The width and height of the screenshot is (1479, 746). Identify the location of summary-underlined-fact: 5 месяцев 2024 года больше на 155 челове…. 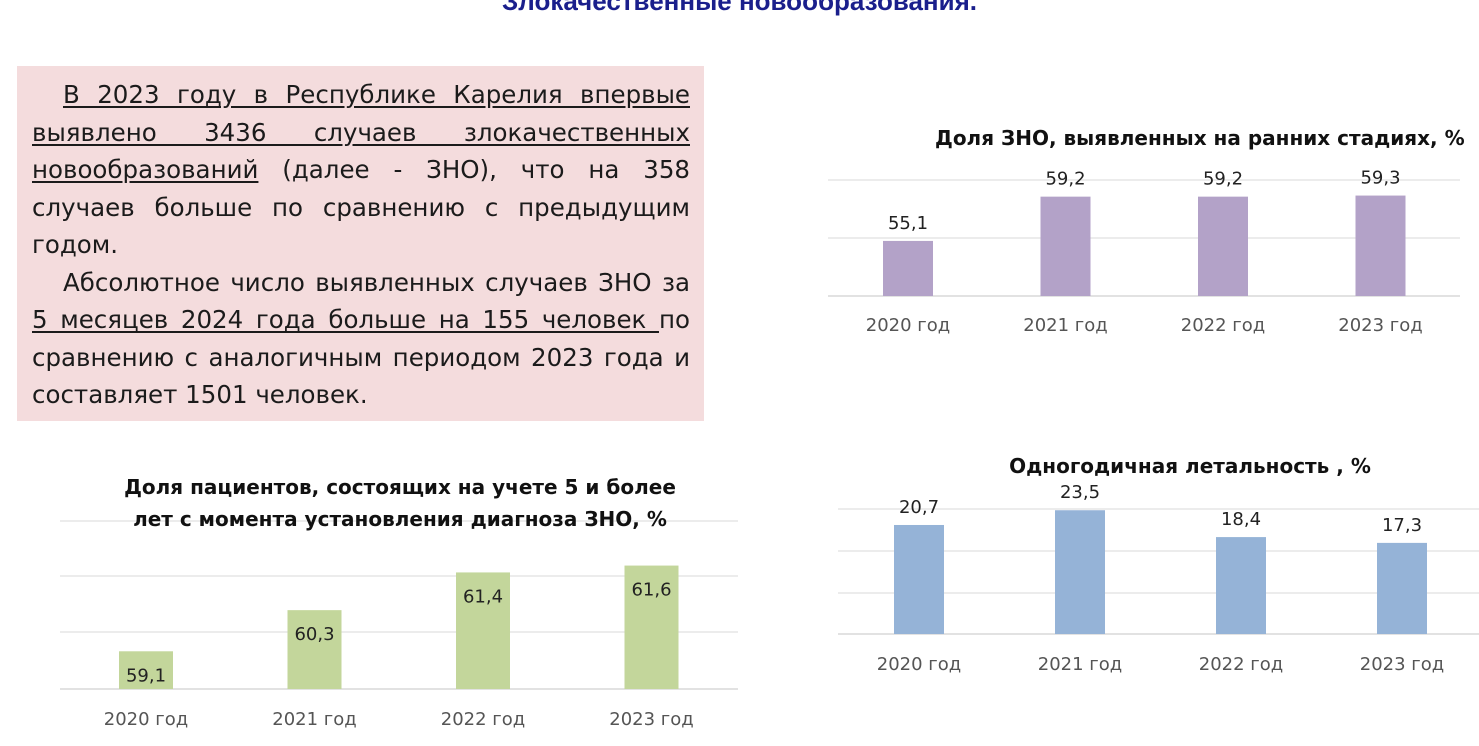
(345, 319).